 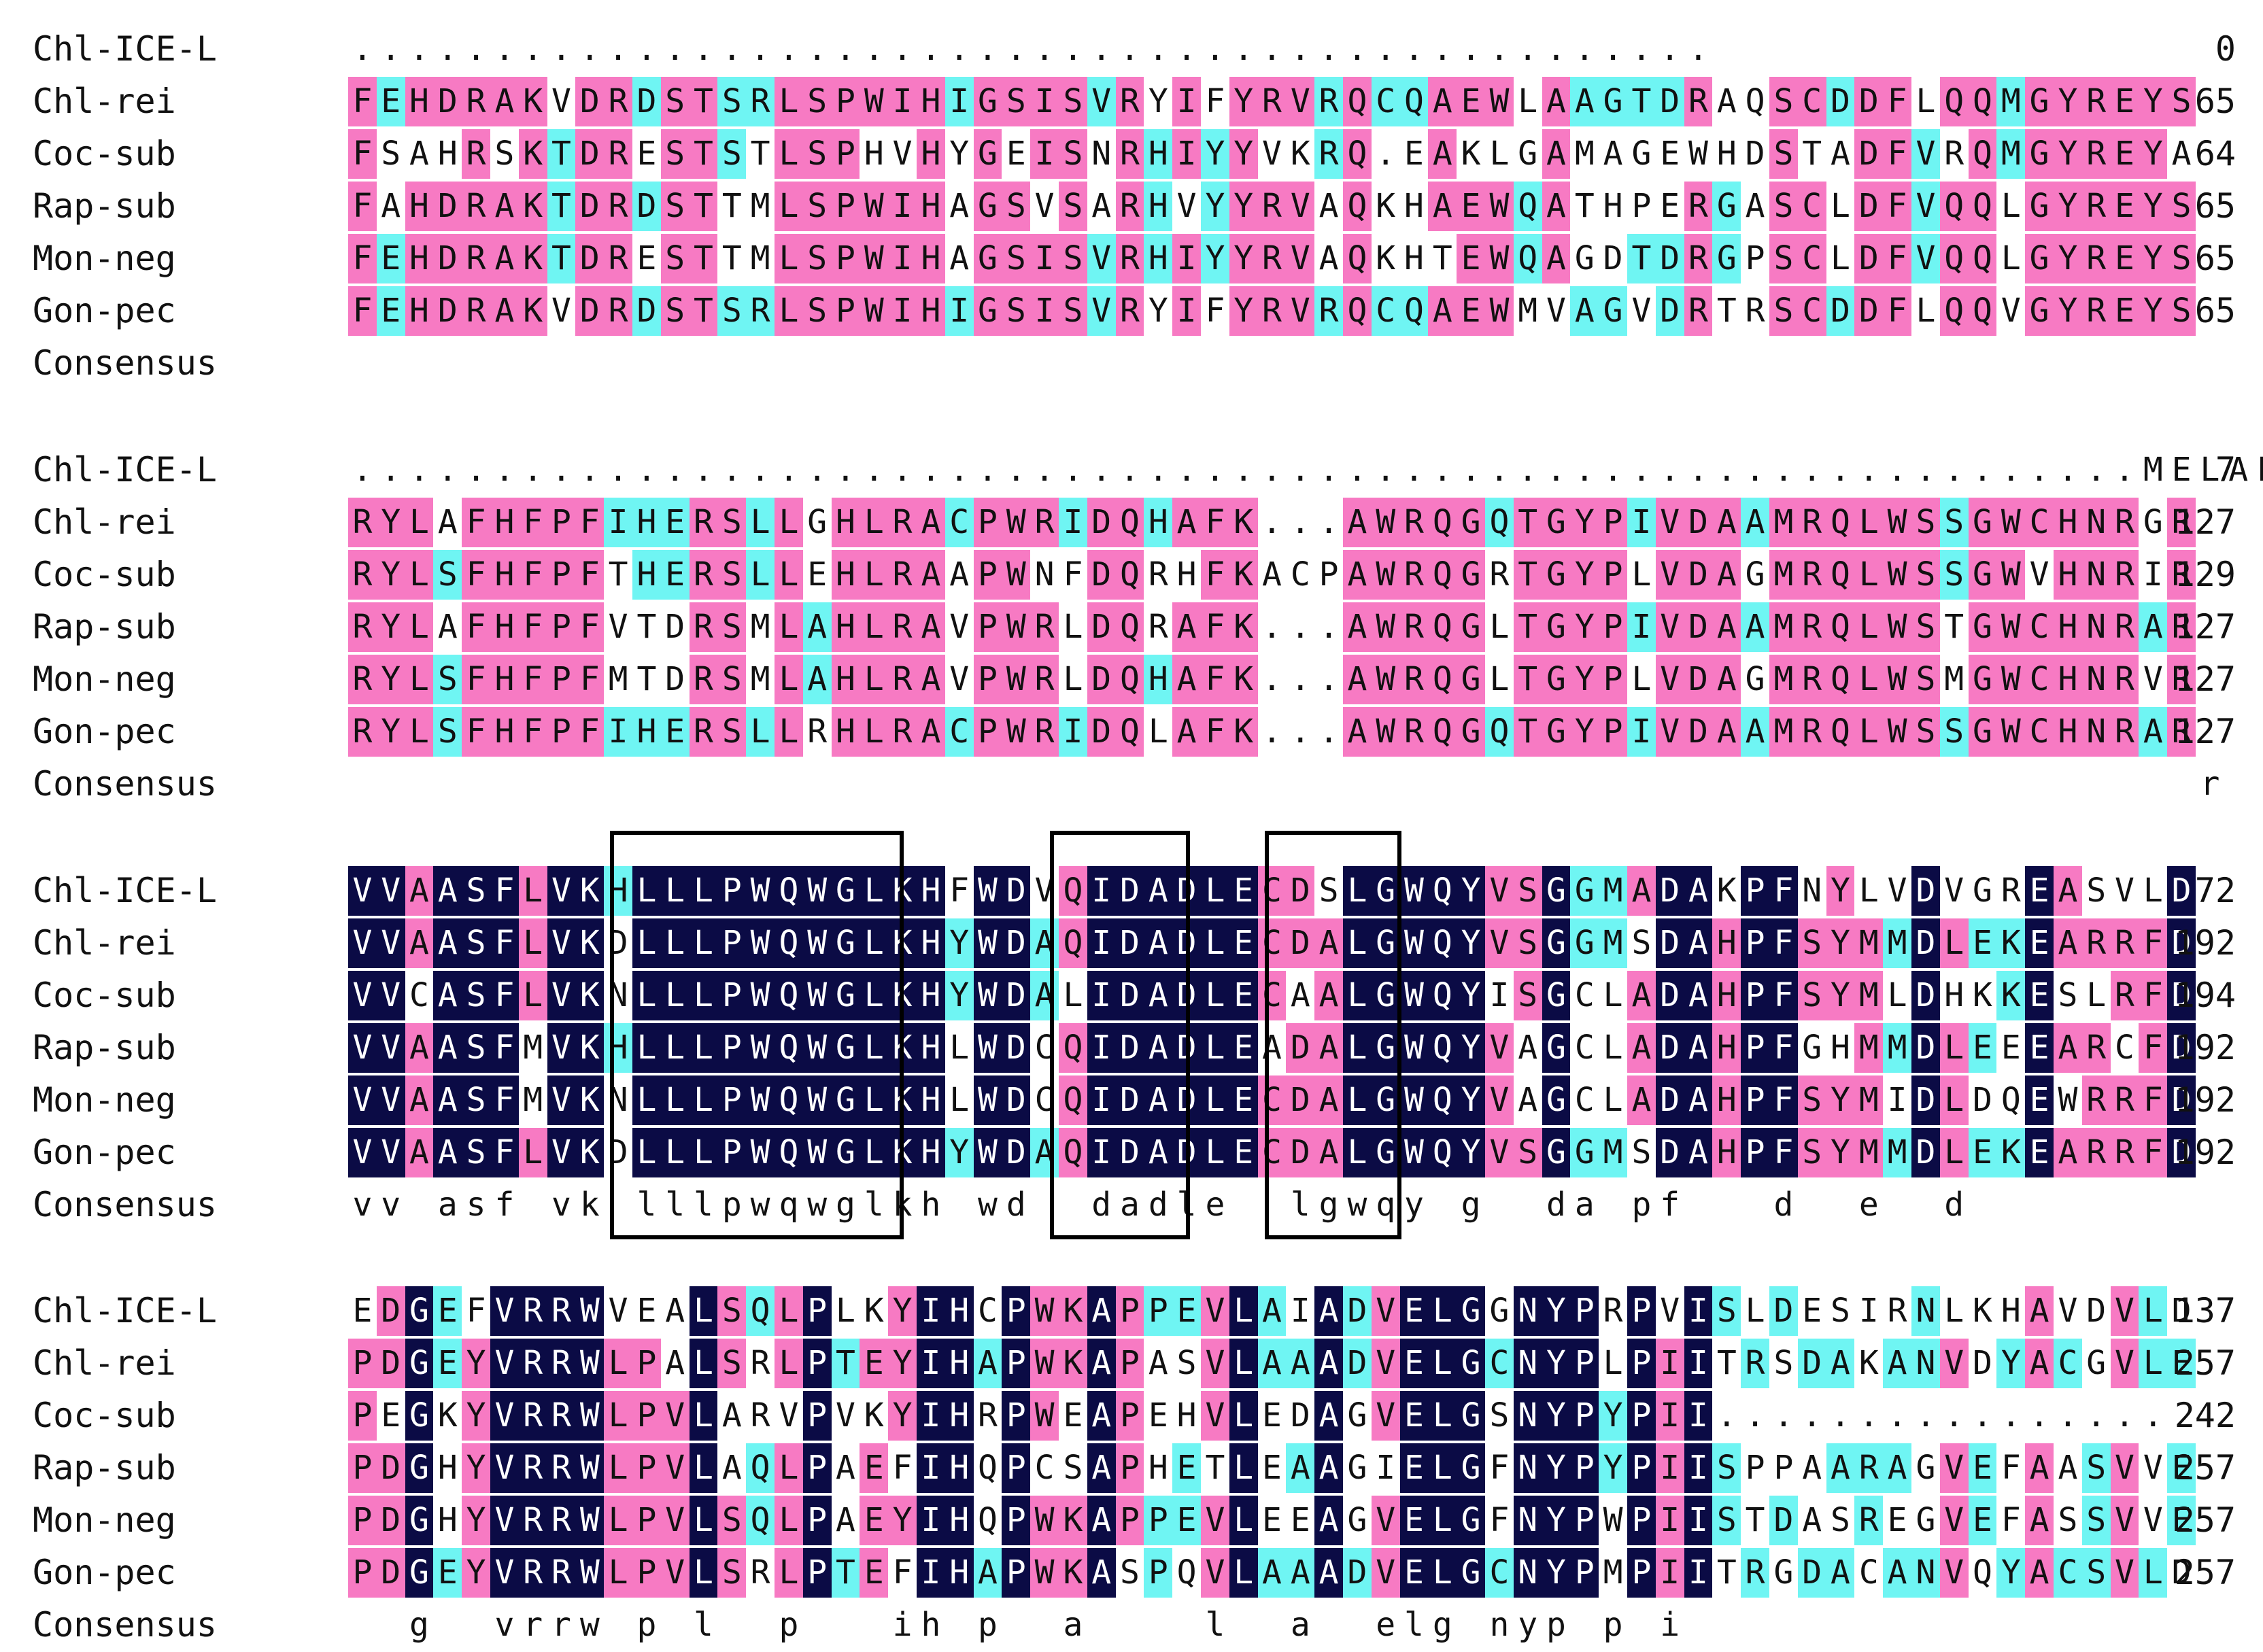 I want to click on sequence-name: Coc-sub, so click(x=104, y=153).